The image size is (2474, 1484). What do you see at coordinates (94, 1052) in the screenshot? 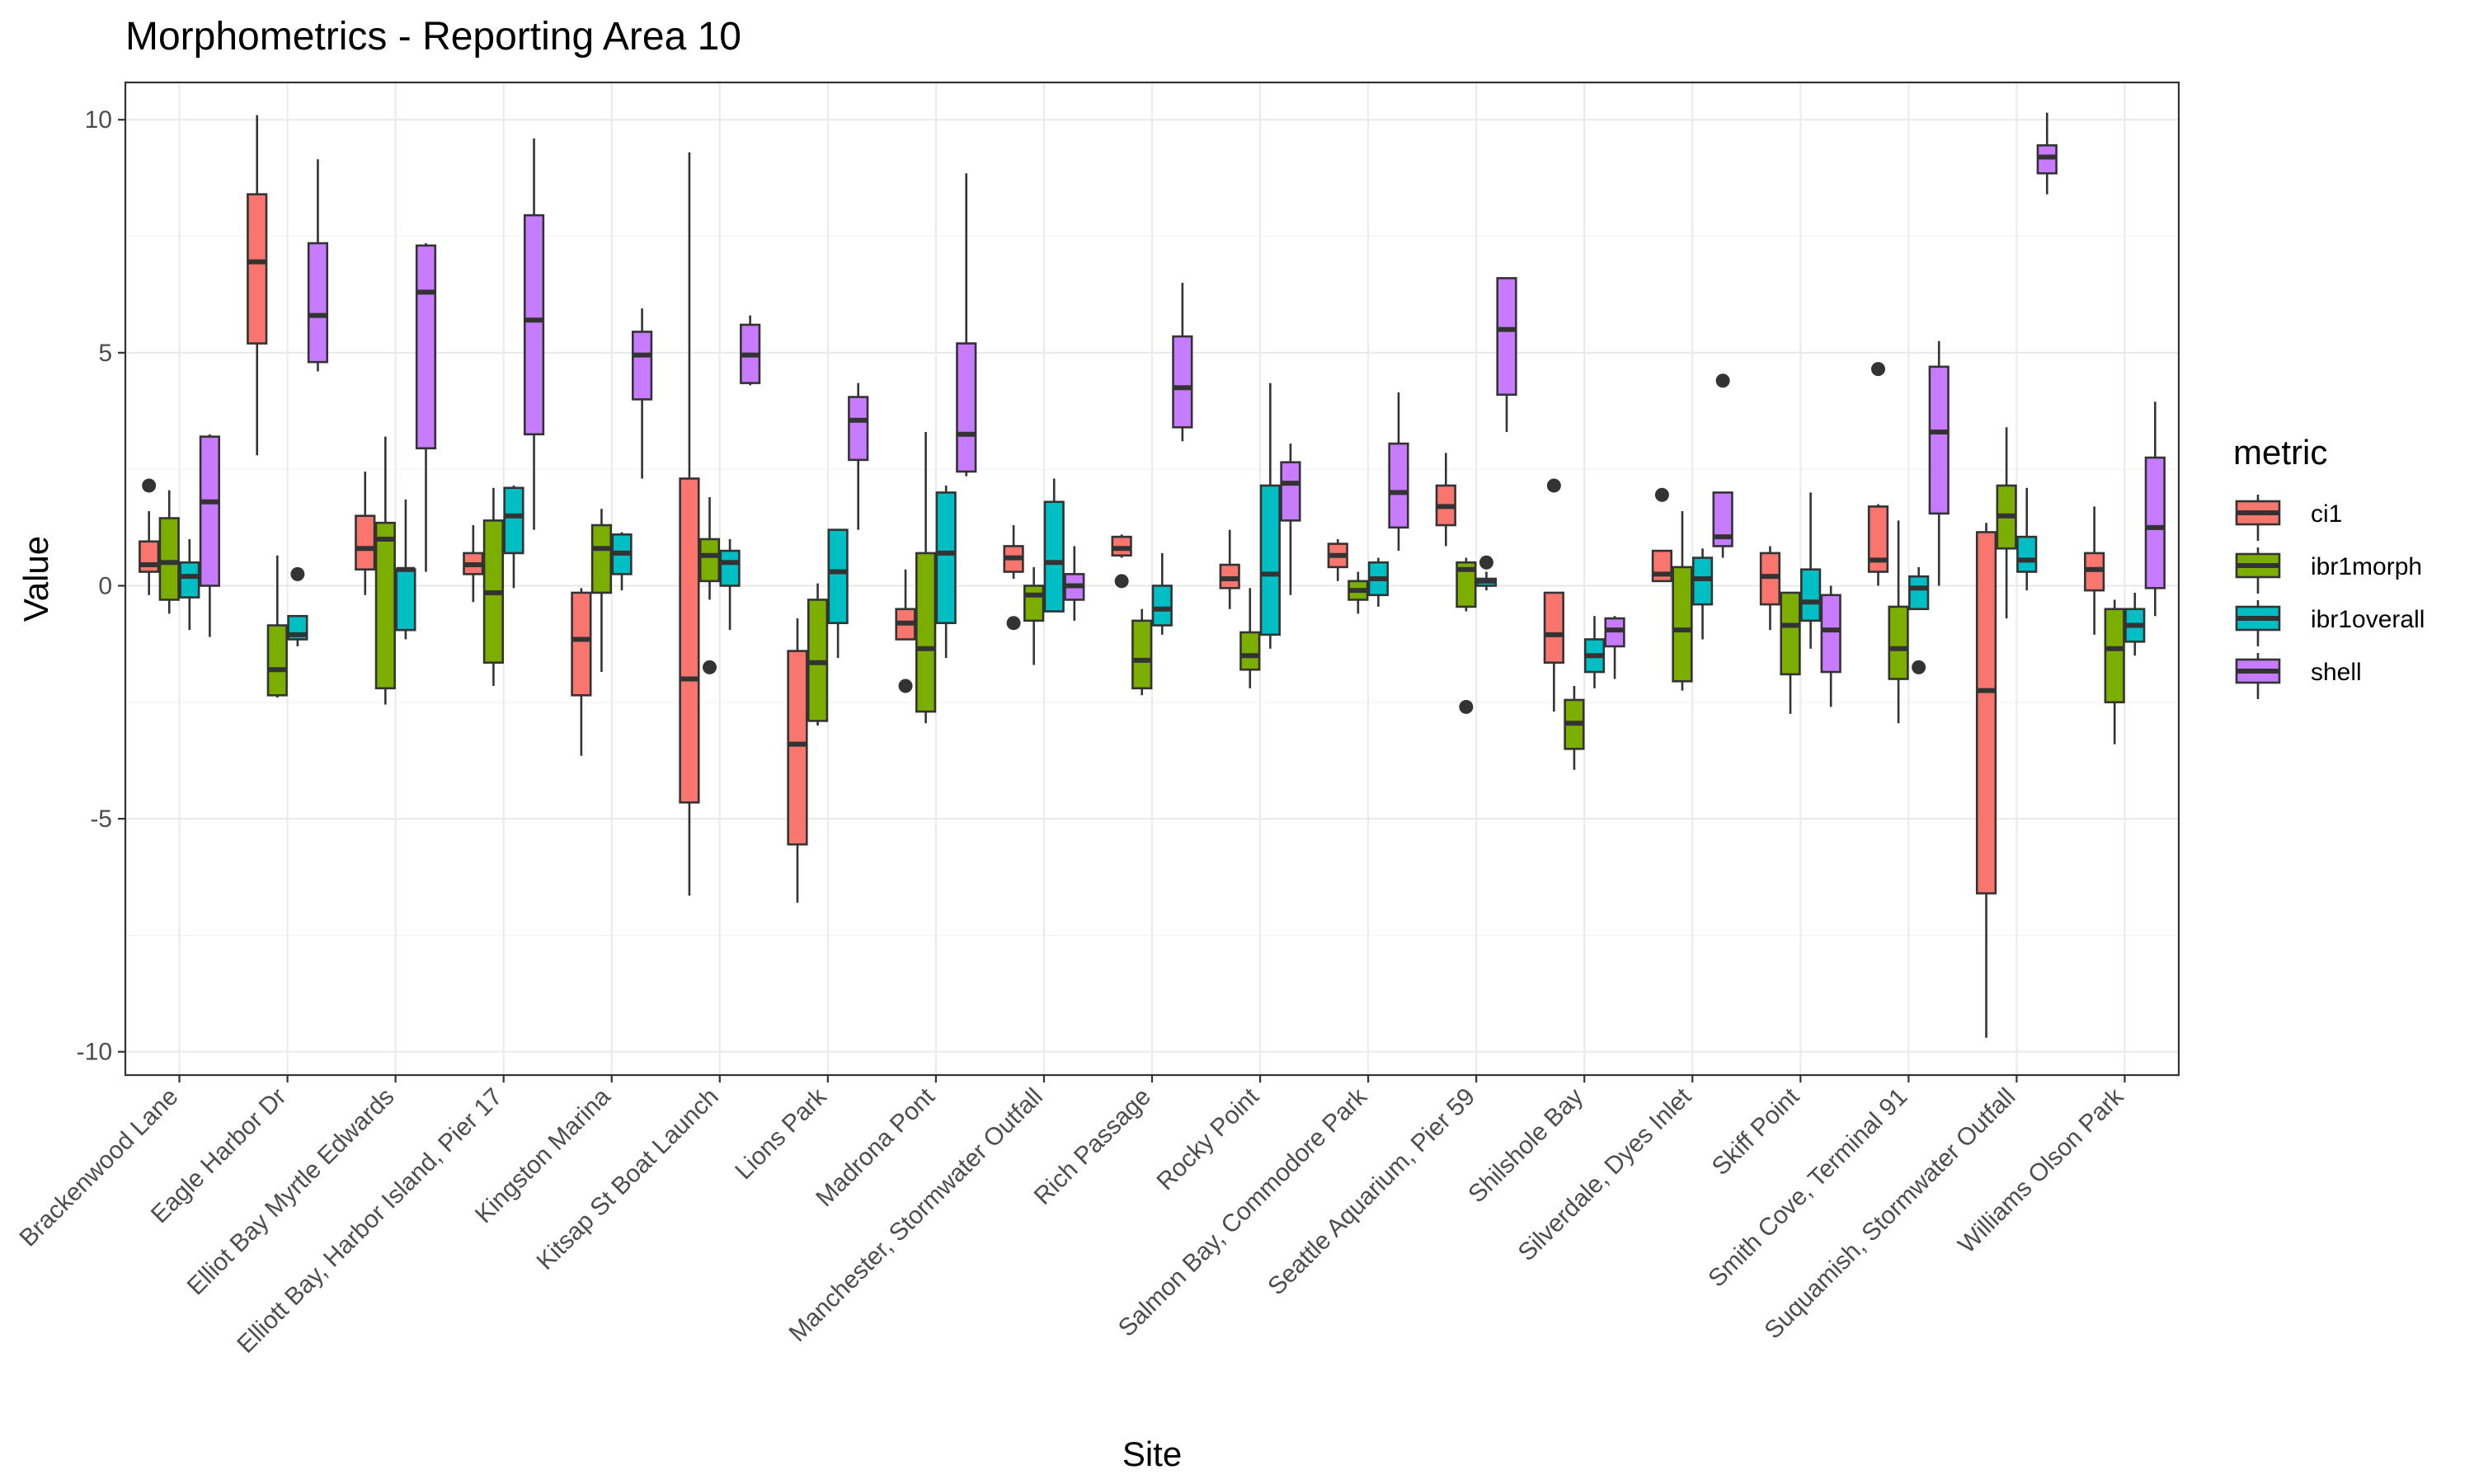
I see `y-tick-label: -10` at bounding box center [94, 1052].